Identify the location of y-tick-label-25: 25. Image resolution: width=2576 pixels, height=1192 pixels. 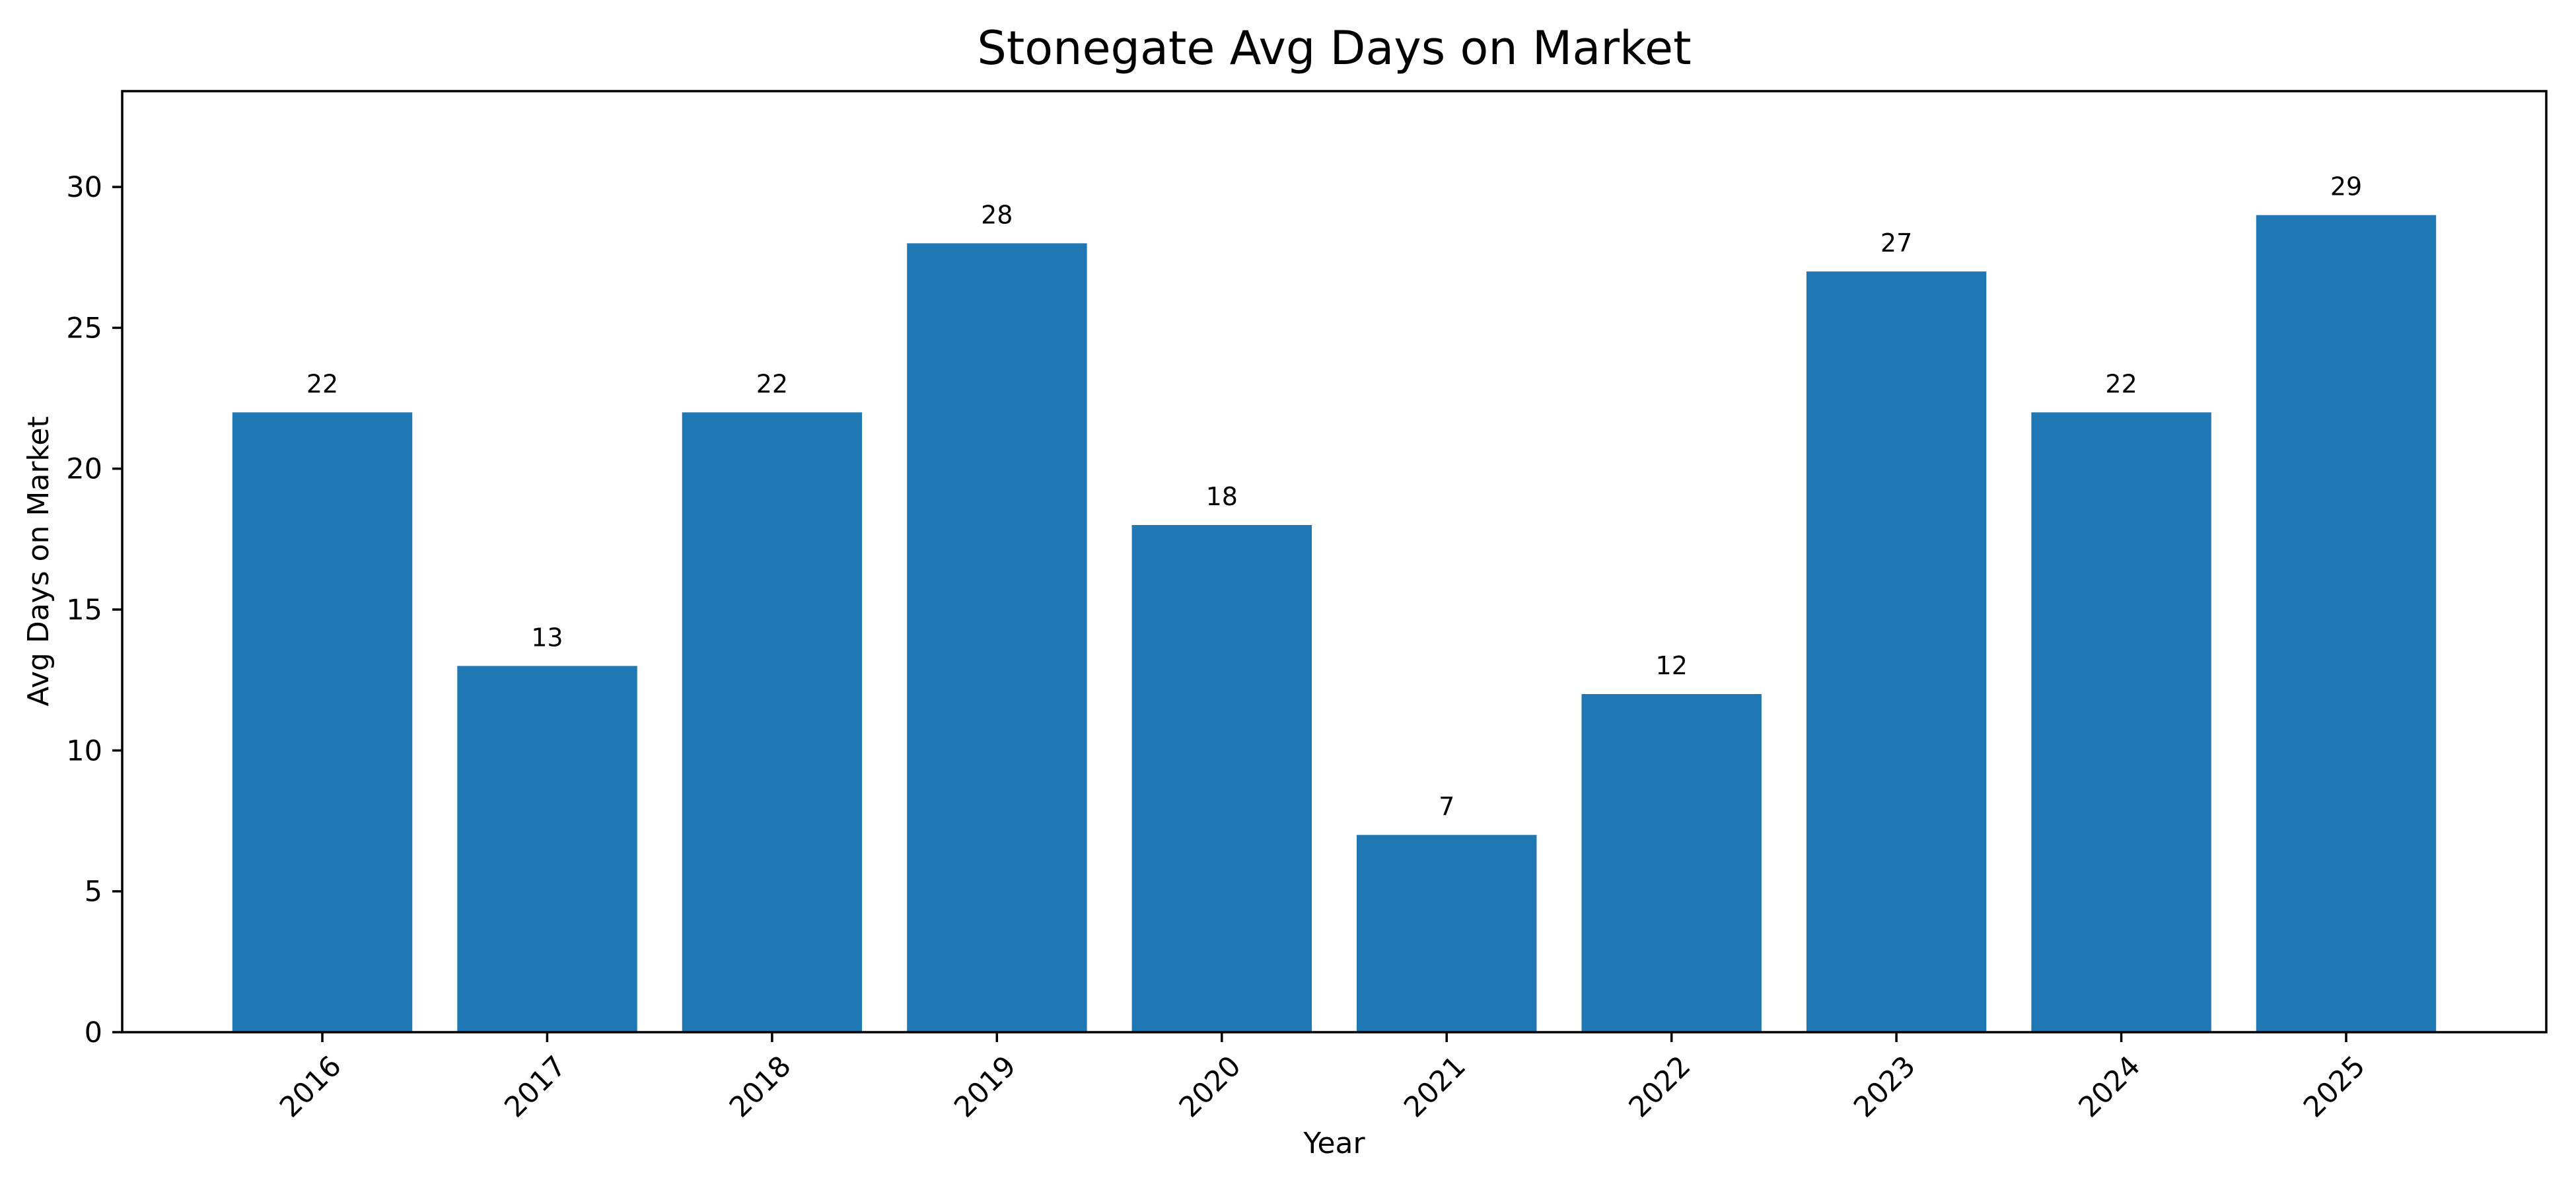
(84, 328).